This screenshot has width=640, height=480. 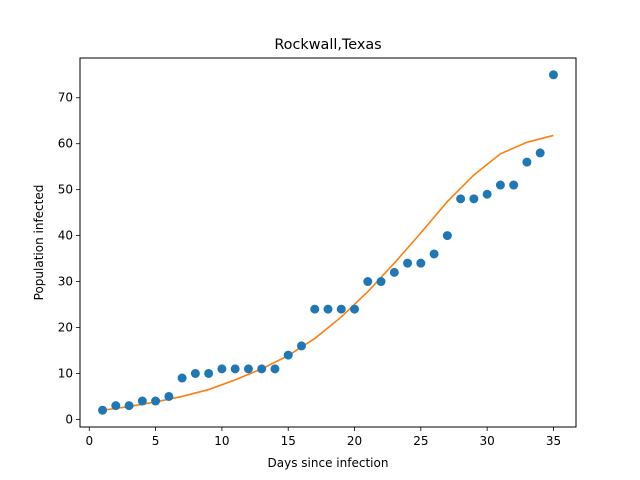 What do you see at coordinates (69, 258) in the screenshot?
I see `y-axis-ticks: 0 10 20 30 40 50 60 70` at bounding box center [69, 258].